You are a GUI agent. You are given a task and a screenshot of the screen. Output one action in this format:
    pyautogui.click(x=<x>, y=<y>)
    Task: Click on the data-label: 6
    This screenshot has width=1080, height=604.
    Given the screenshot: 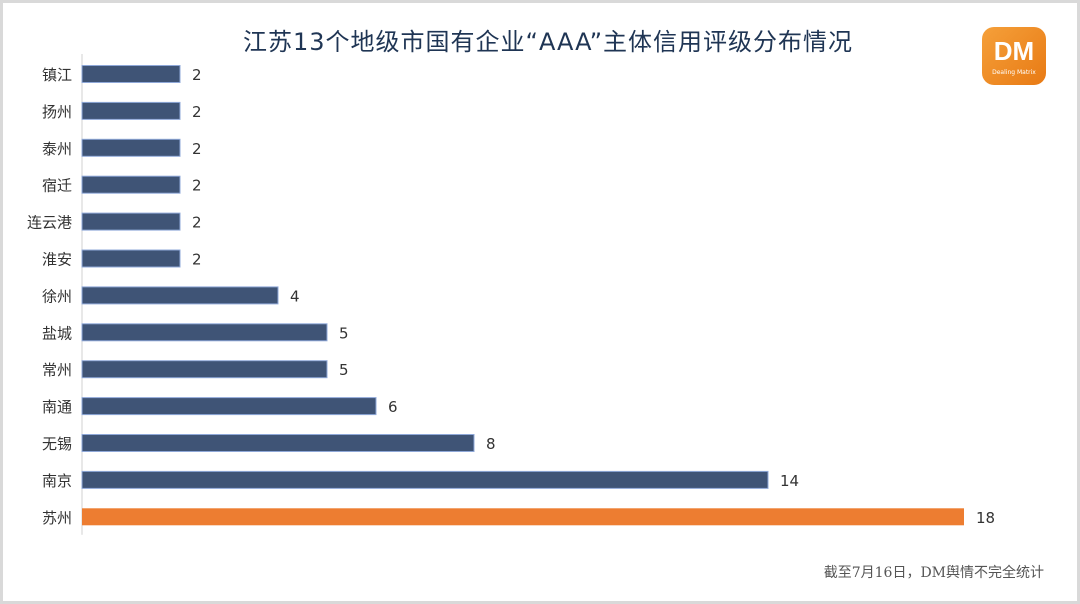 What is the action you would take?
    pyautogui.click(x=393, y=407)
    